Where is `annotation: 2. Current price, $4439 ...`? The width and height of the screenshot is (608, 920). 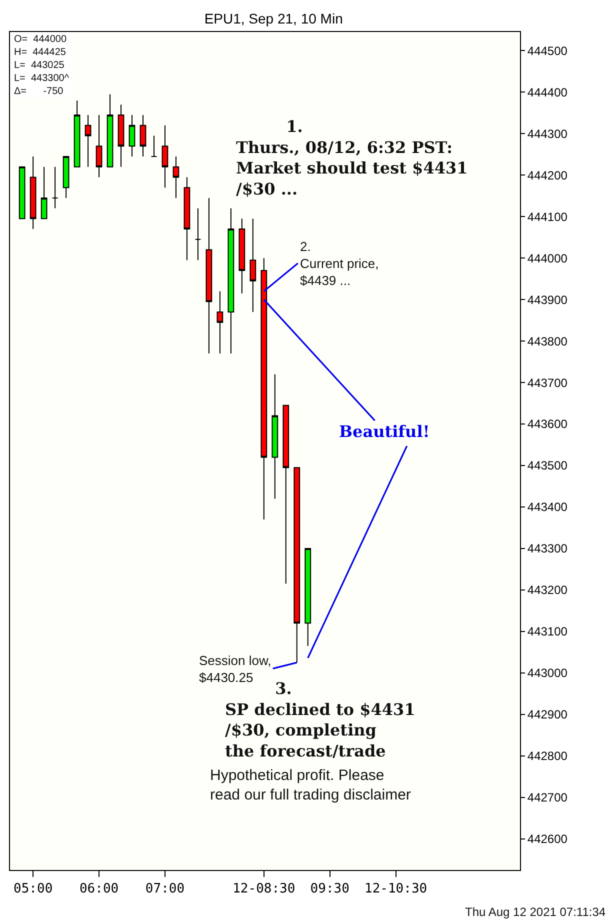
annotation: 2. Current price, $4439 ... is located at coordinates (339, 263).